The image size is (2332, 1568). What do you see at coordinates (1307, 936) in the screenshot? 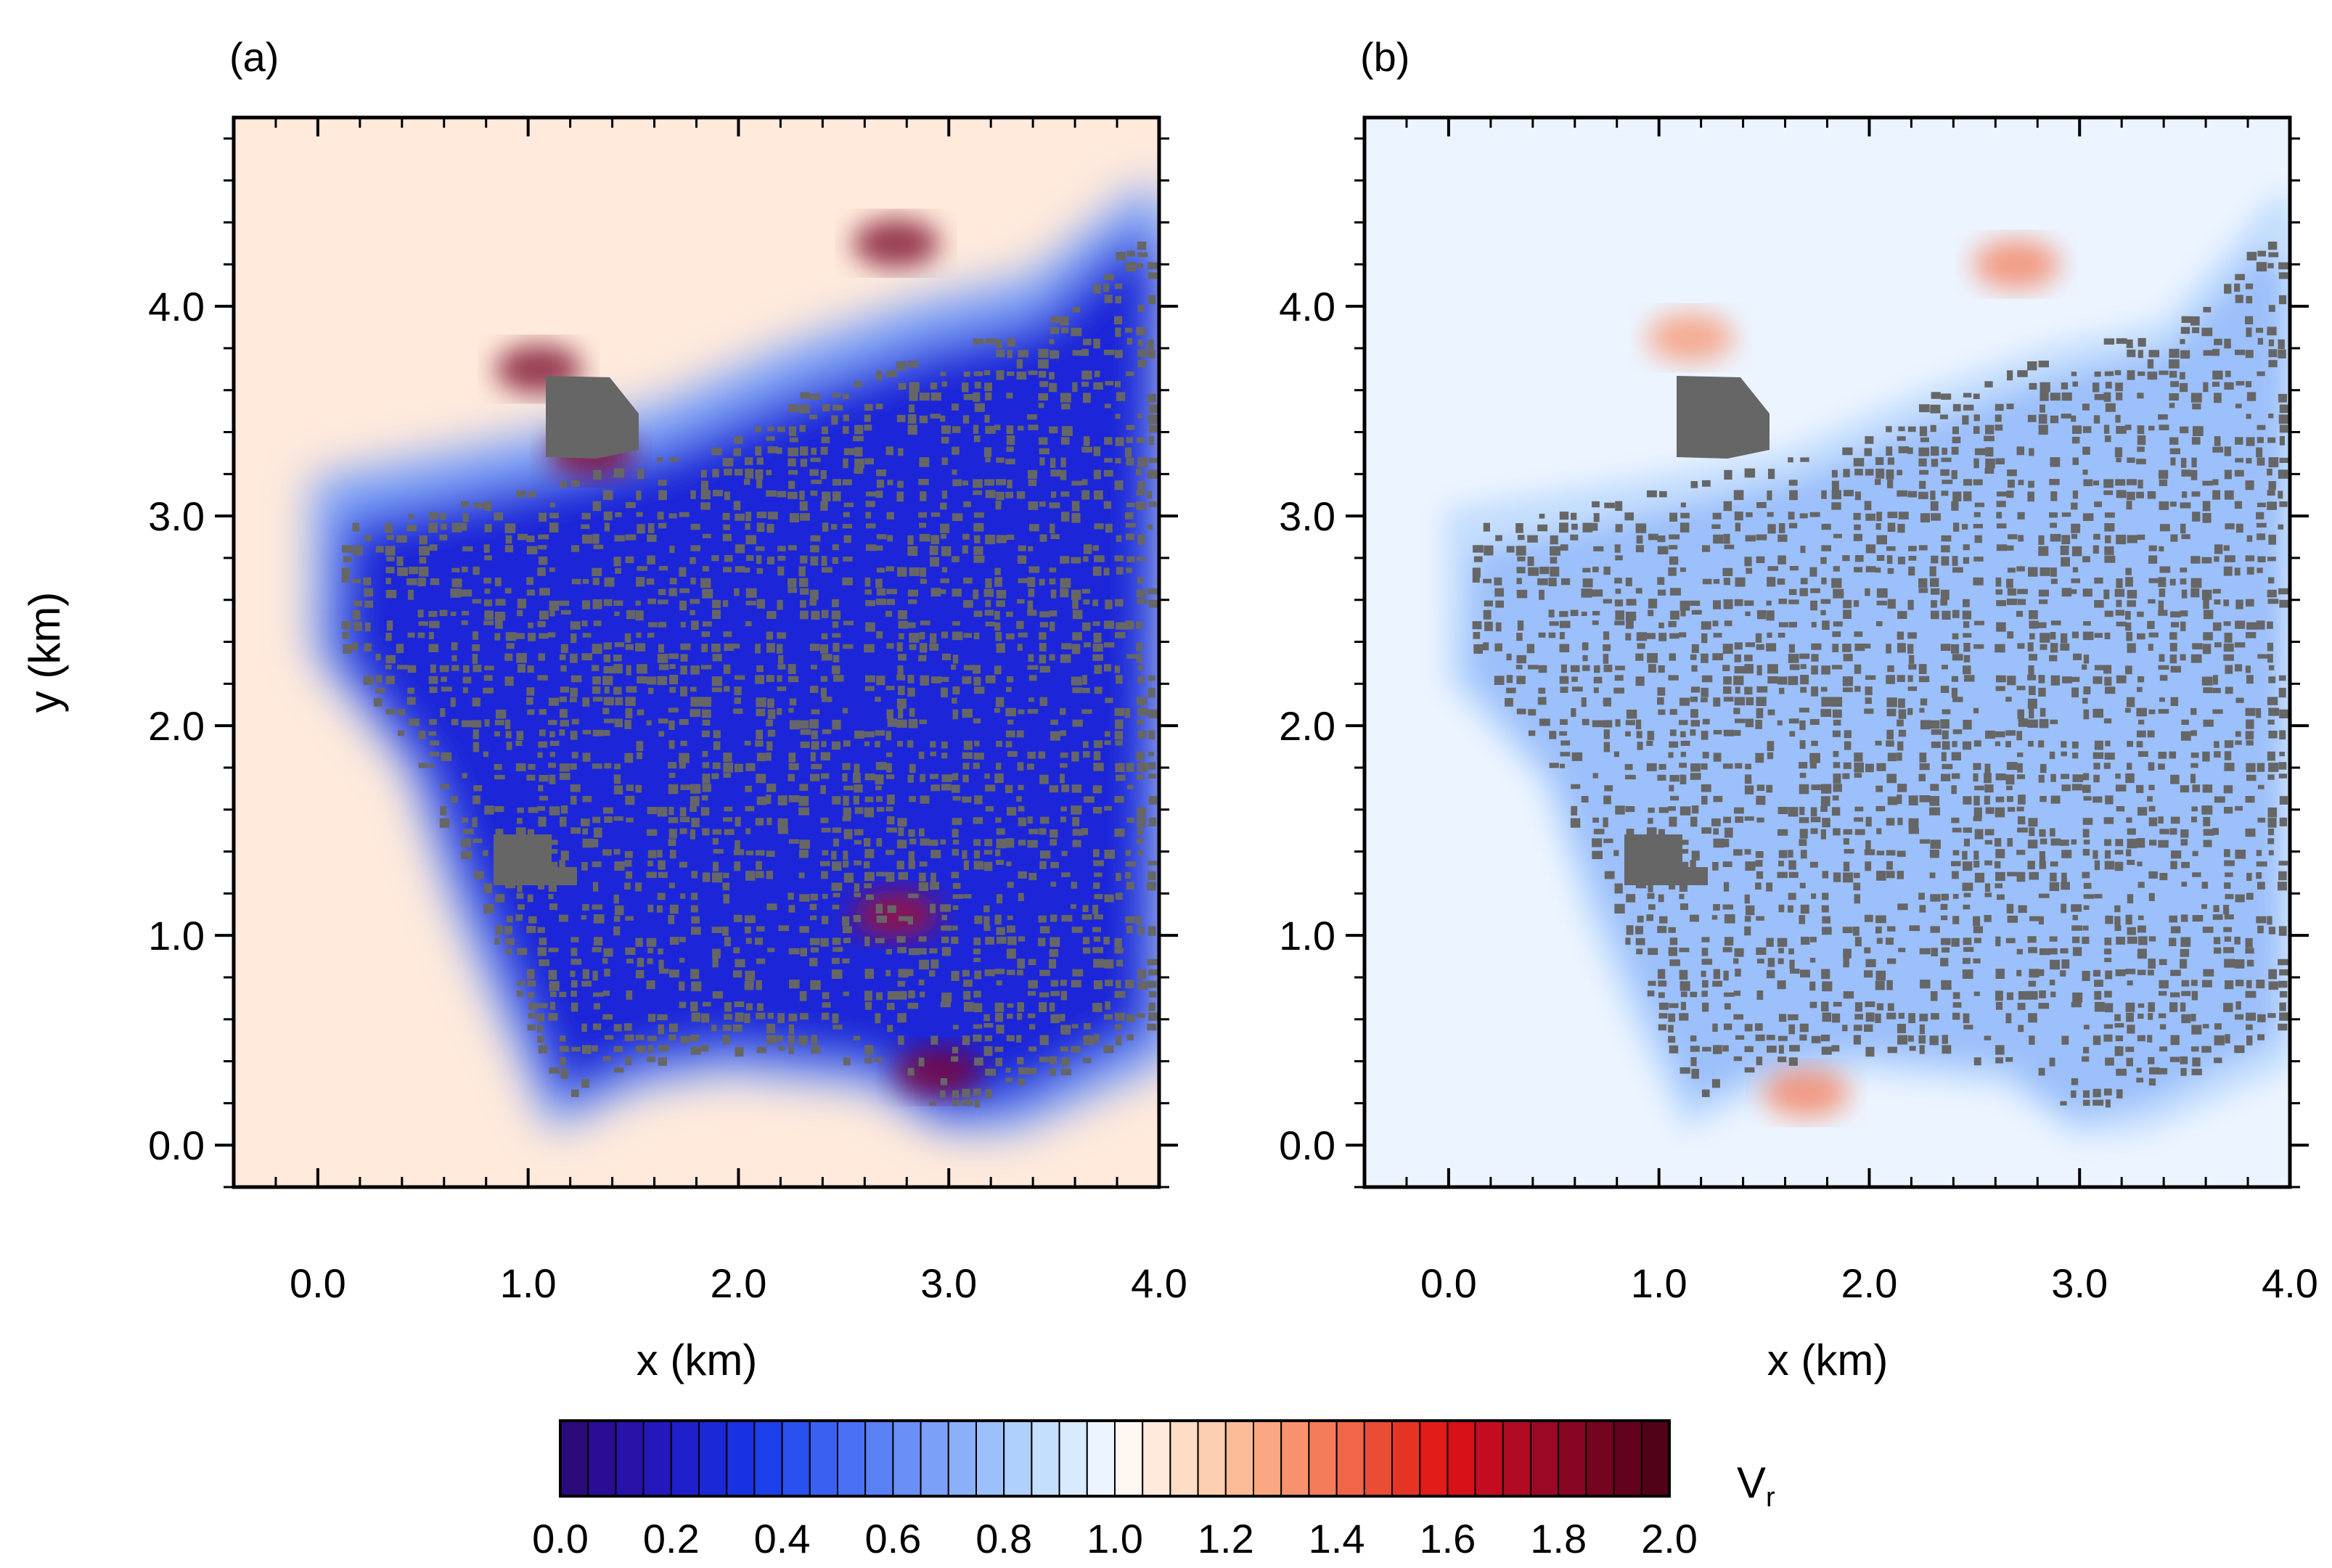
I see `panel-b-y-tick-label: 1.0` at bounding box center [1307, 936].